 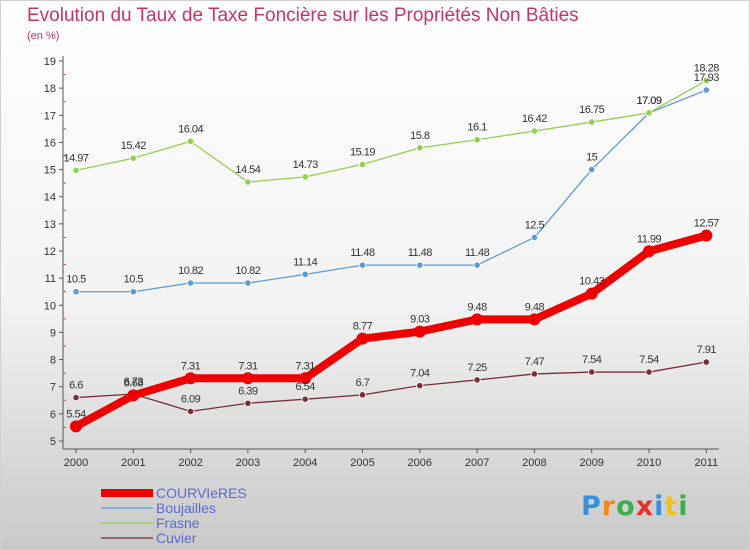 What do you see at coordinates (50, 143) in the screenshot?
I see `y-tick-label: 16` at bounding box center [50, 143].